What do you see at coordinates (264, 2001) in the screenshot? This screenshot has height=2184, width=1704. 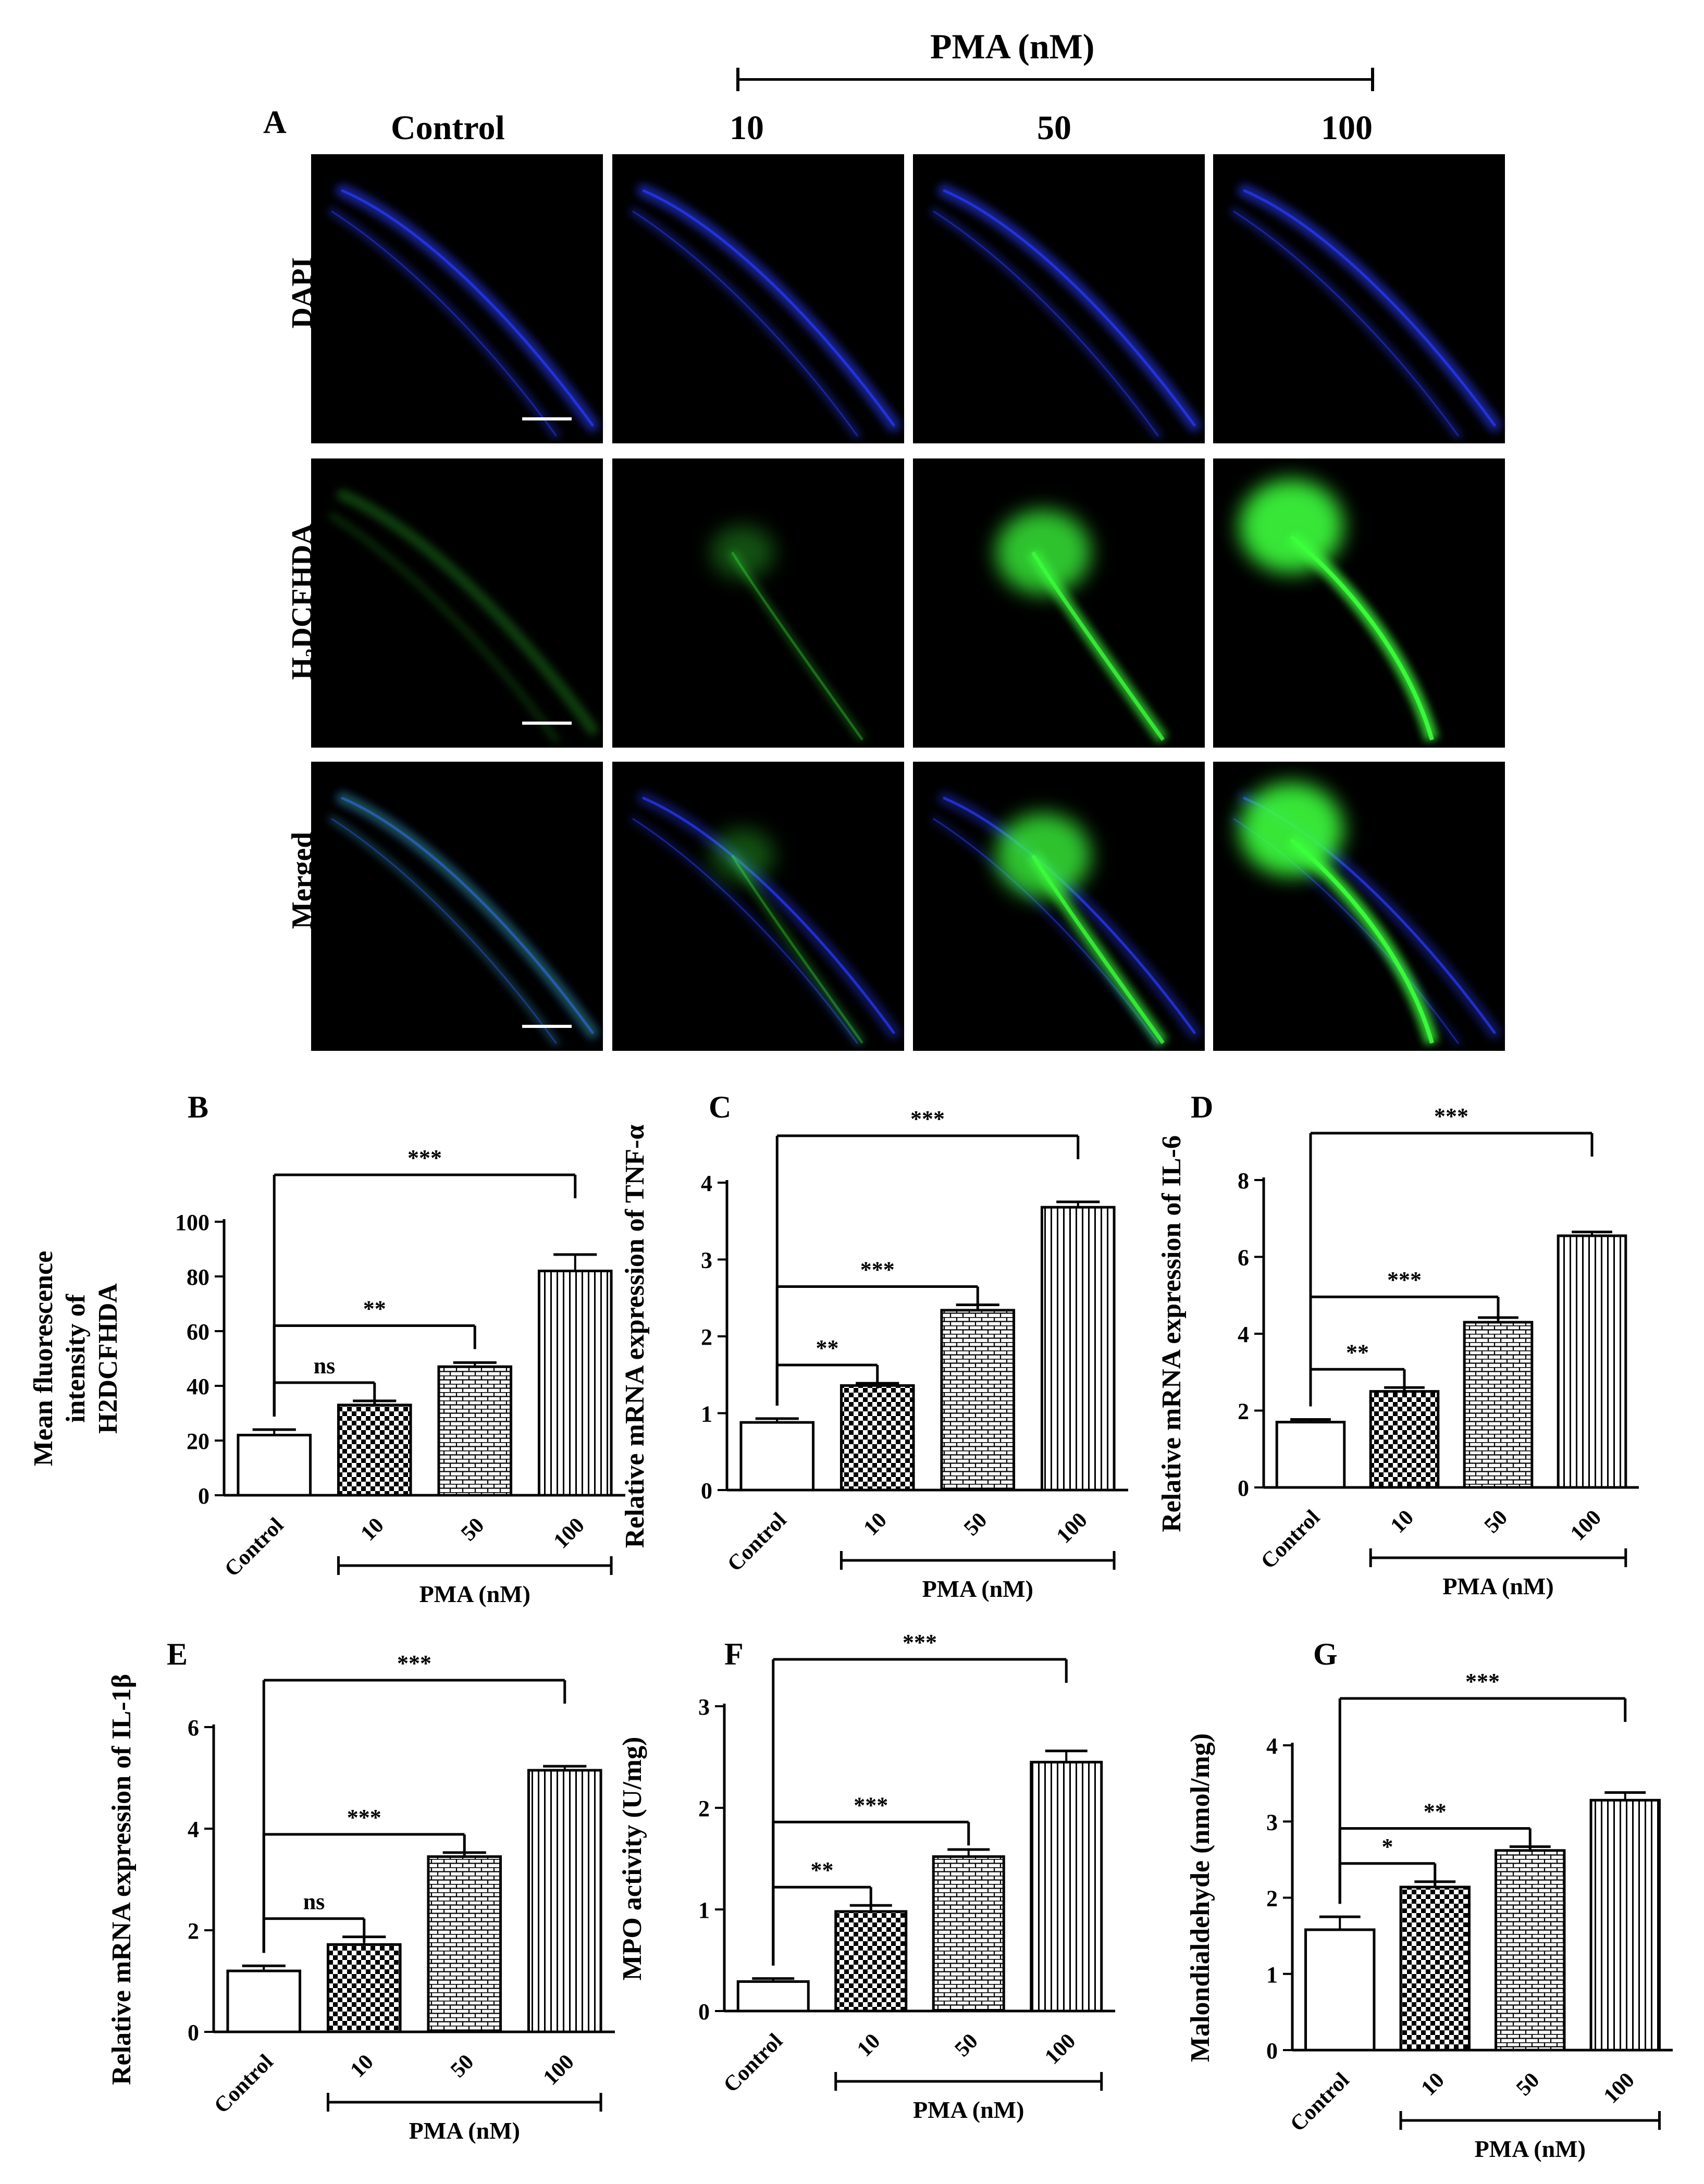 I see `bar-E-Control` at bounding box center [264, 2001].